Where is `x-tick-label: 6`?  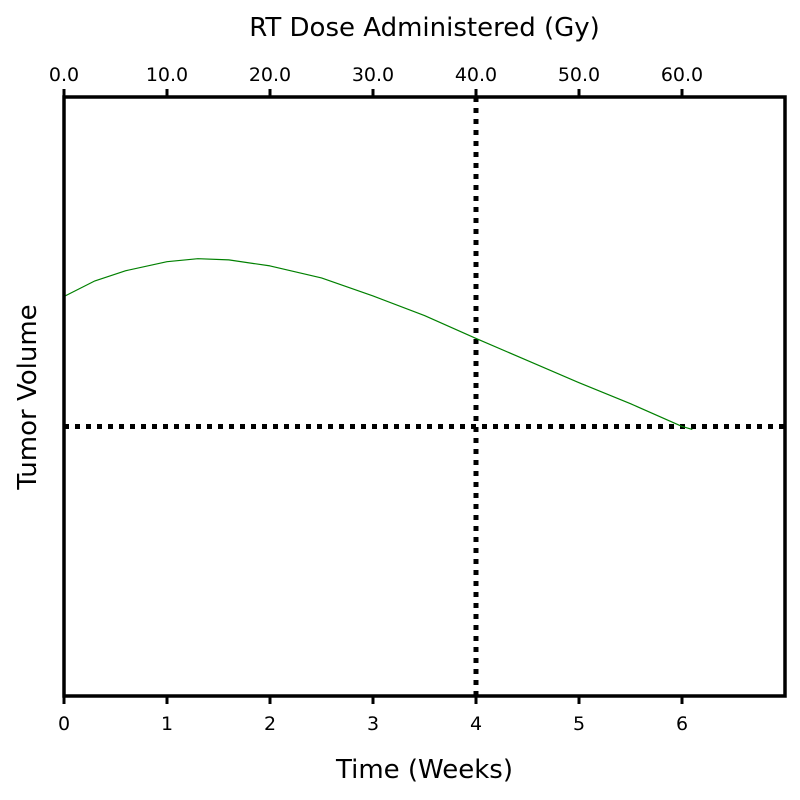
x-tick-label: 6 is located at coordinates (682, 724).